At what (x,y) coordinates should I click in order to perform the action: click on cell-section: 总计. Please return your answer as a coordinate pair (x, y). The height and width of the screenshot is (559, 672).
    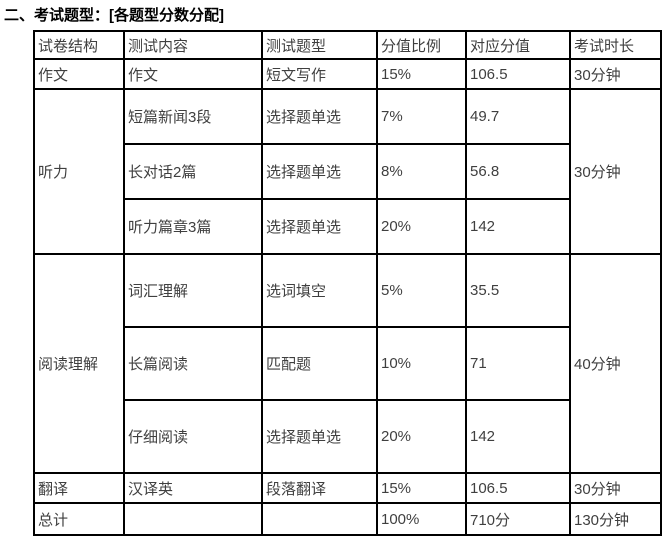
    Looking at the image, I should click on (79, 519).